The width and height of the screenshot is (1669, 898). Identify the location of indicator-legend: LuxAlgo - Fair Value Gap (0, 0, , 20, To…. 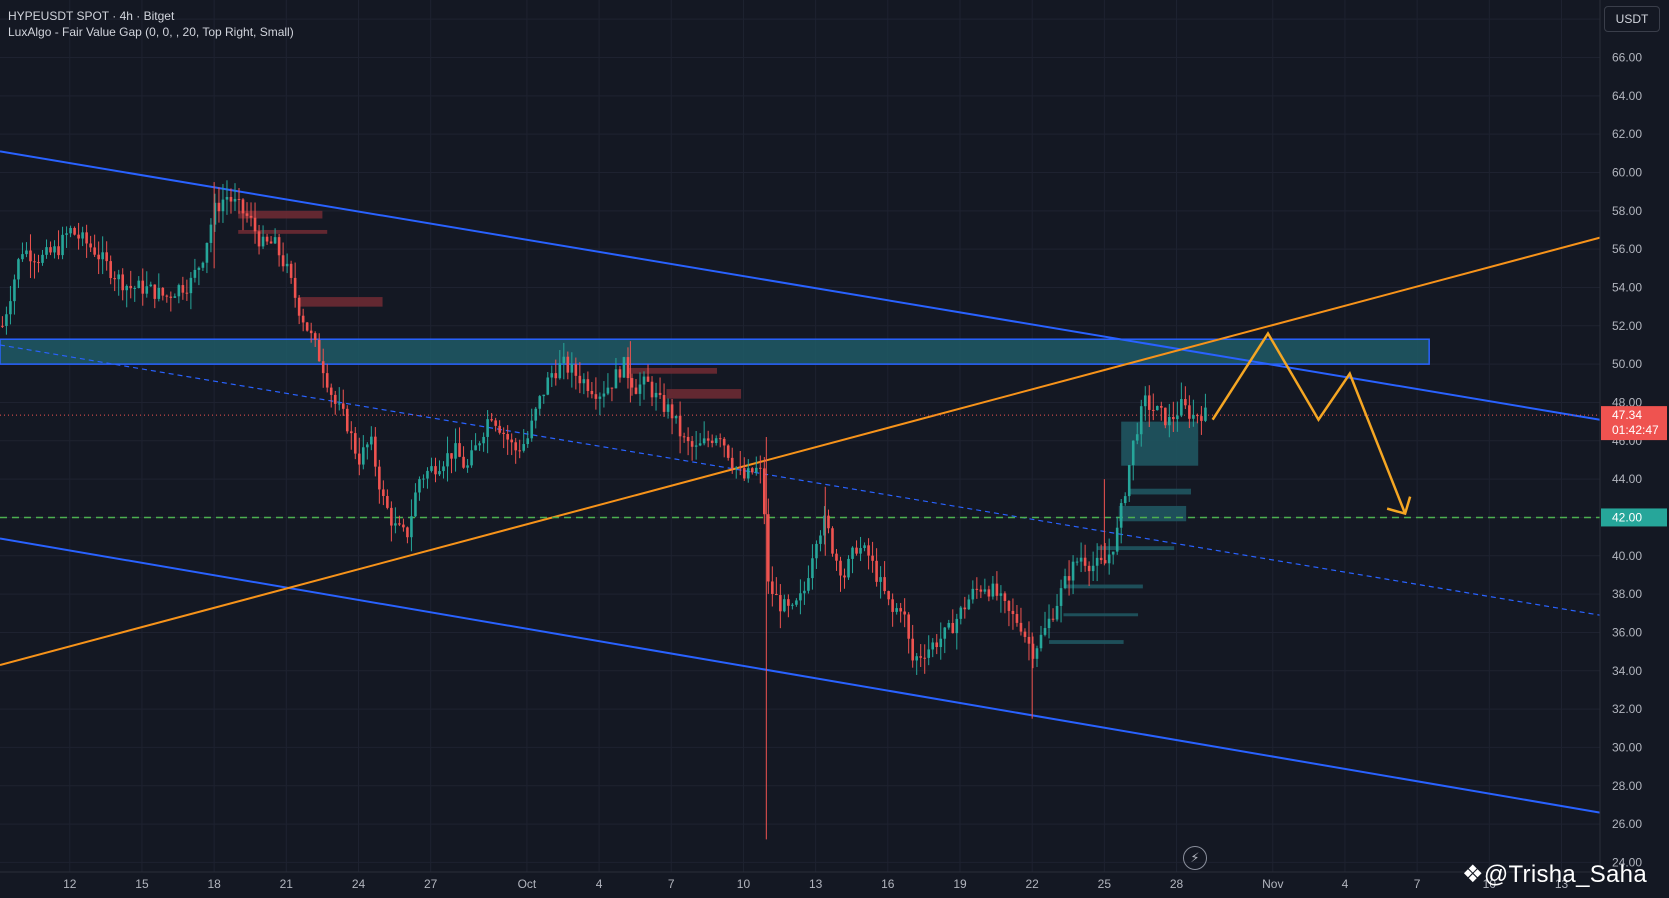
(151, 32).